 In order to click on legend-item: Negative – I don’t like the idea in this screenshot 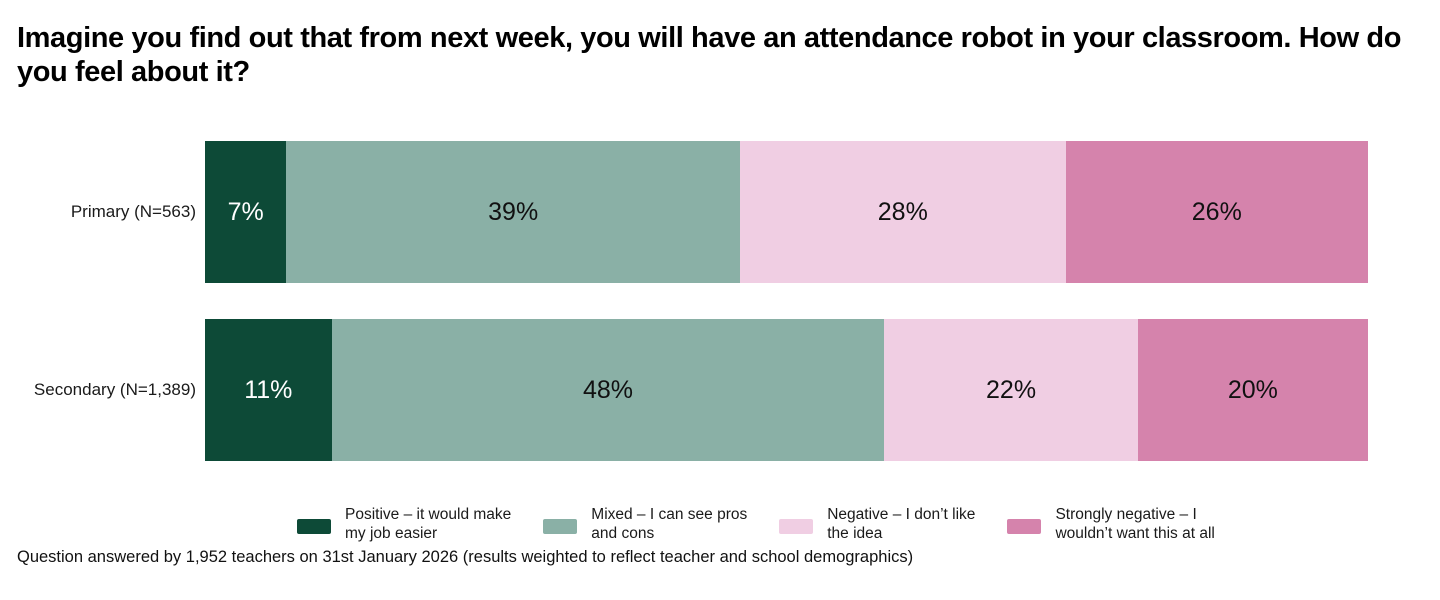, I will do `click(877, 525)`.